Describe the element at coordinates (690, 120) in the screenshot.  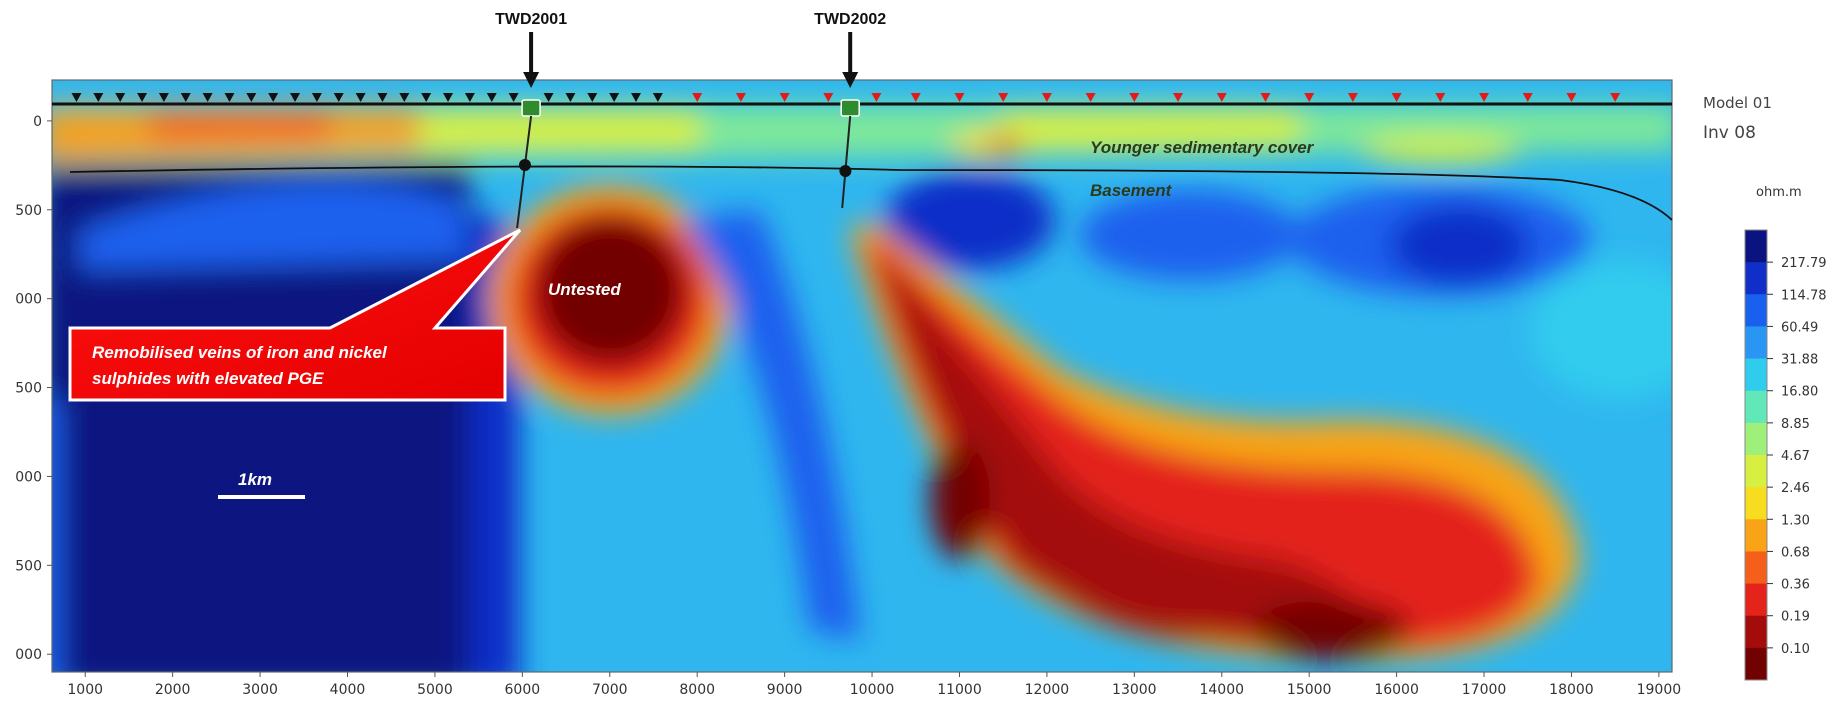
I see `drillholes: TWD2001 TWD2002` at that location.